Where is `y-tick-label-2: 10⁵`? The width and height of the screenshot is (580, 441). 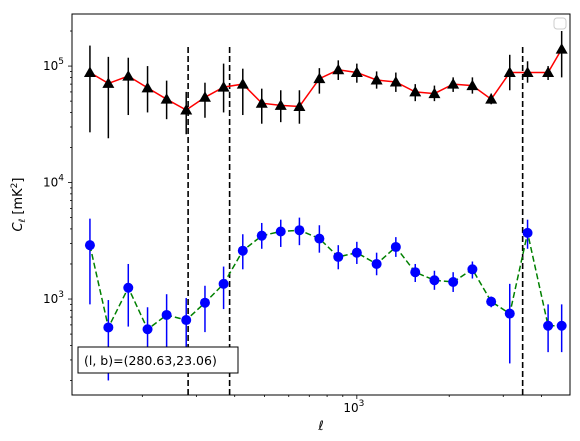 y-tick-label-2: 10⁵ is located at coordinates (53, 65).